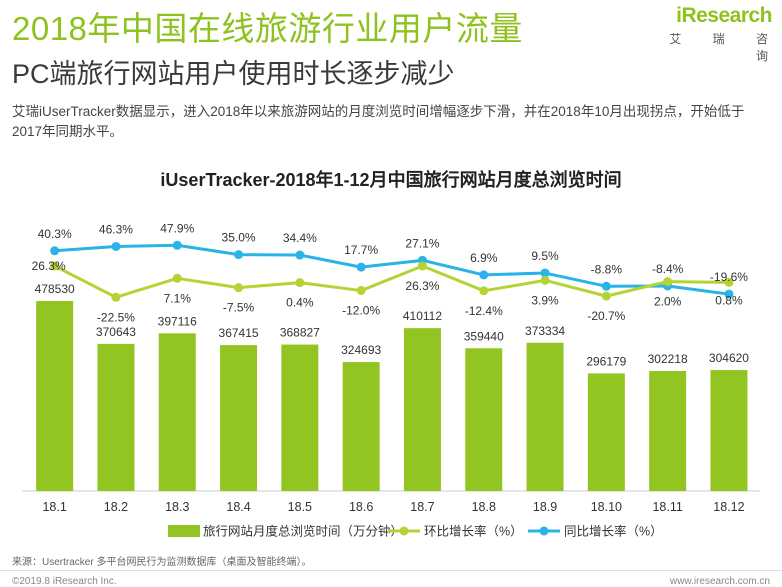  What do you see at coordinates (606, 316) in the screenshot?
I see `mom-label-18.10: -20.7%` at bounding box center [606, 316].